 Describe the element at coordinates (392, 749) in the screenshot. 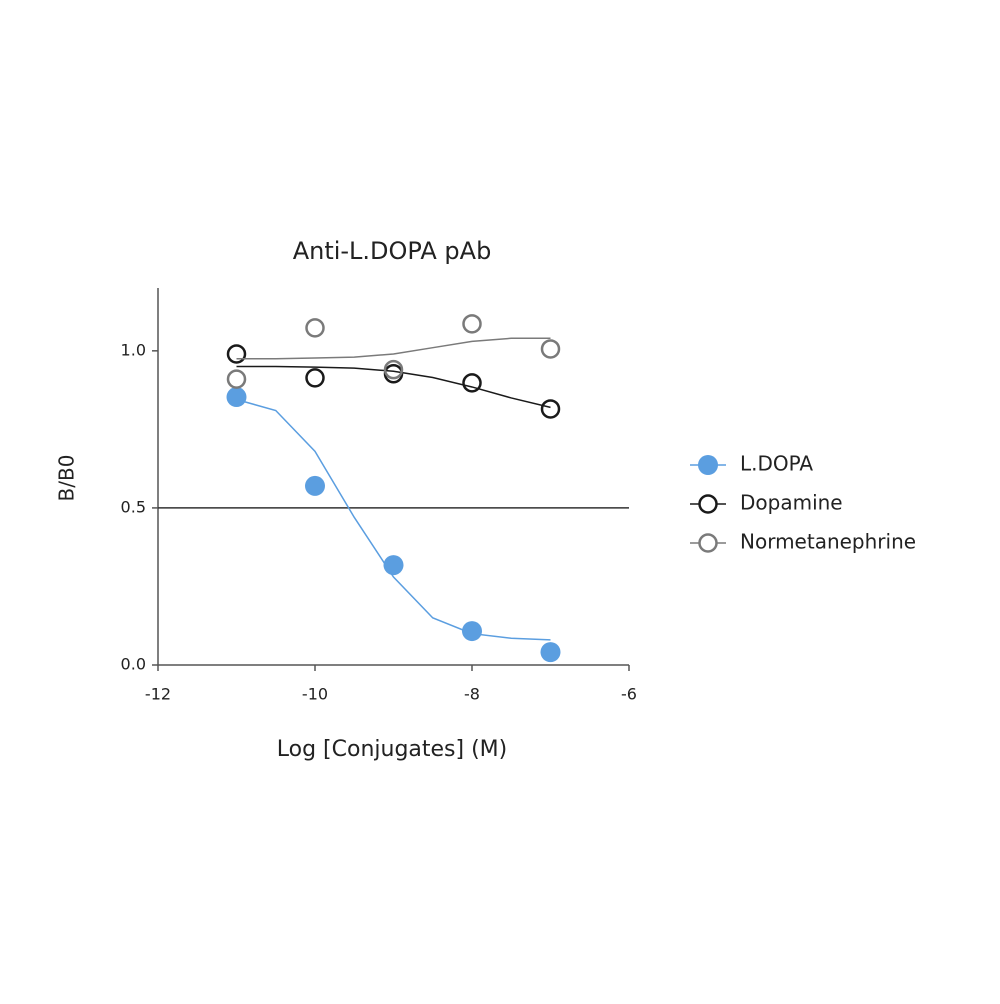

I see `x-axis-label: Log [Conjugates] (M)` at that location.